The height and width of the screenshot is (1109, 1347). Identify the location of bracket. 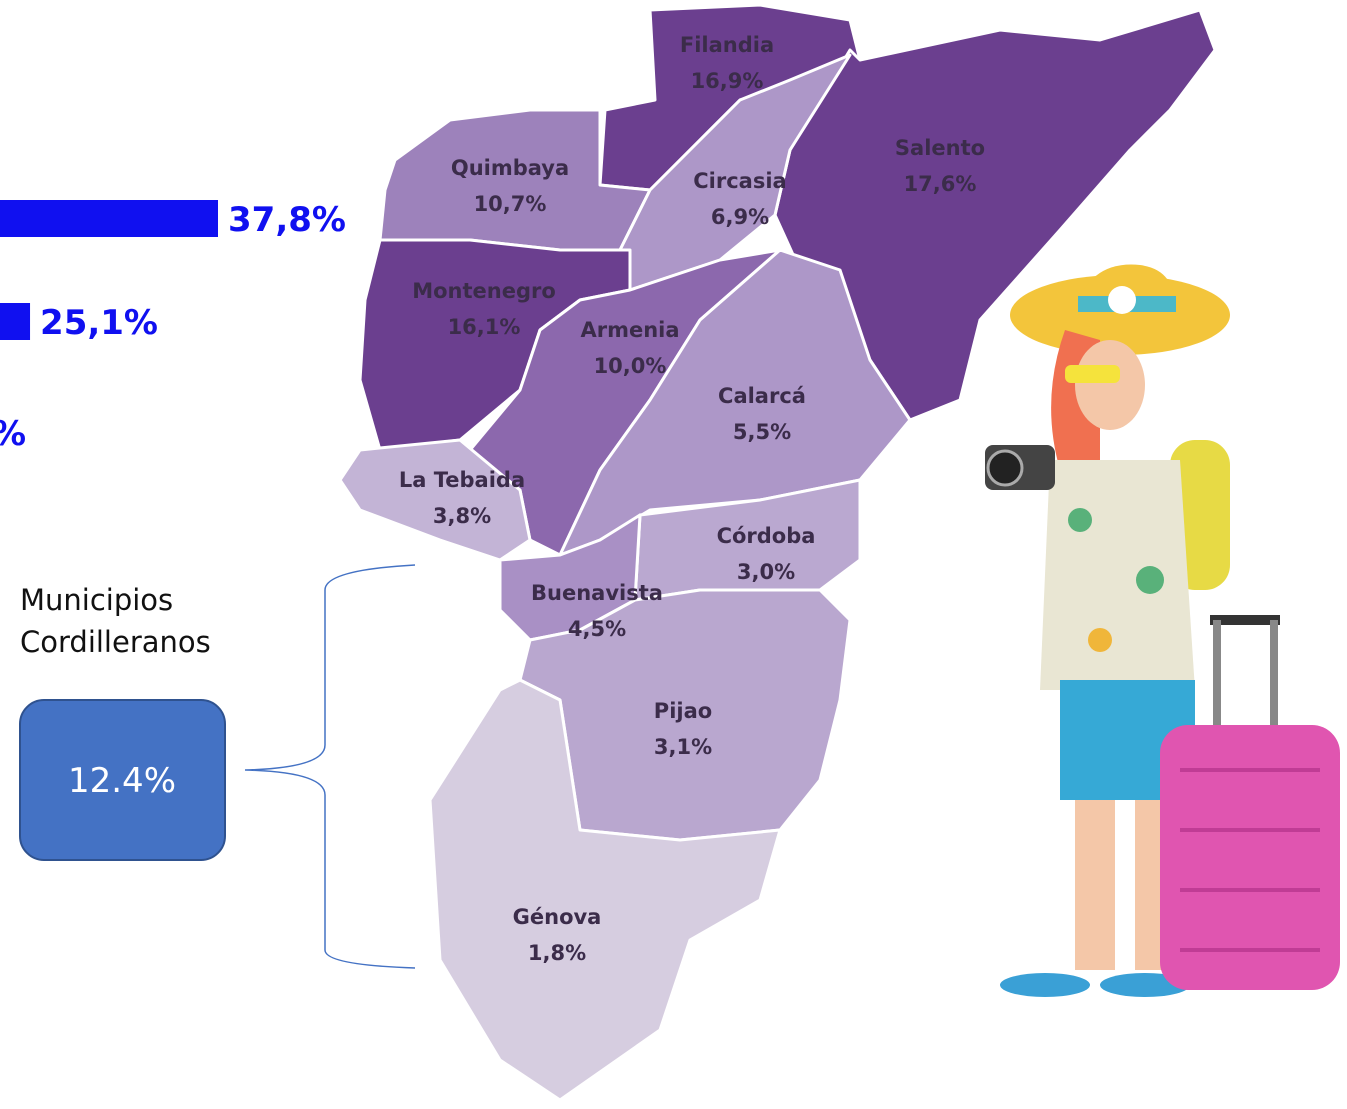
(330, 766).